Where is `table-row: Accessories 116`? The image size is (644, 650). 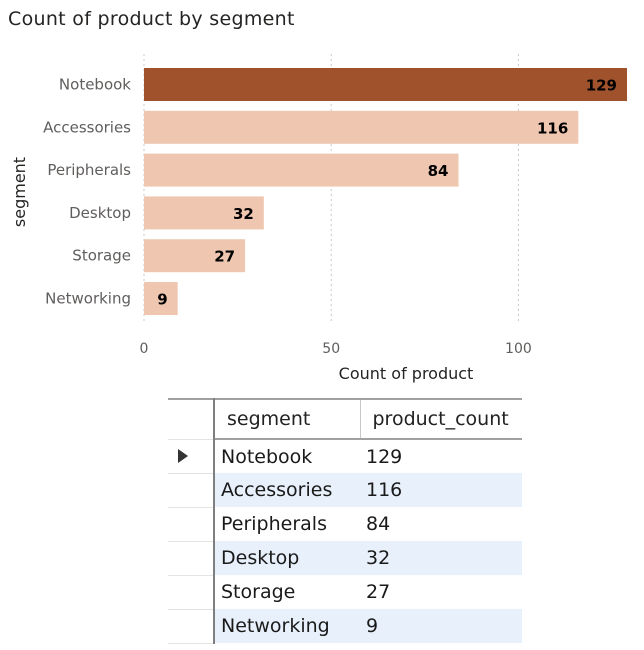 table-row: Accessories 116 is located at coordinates (345, 490).